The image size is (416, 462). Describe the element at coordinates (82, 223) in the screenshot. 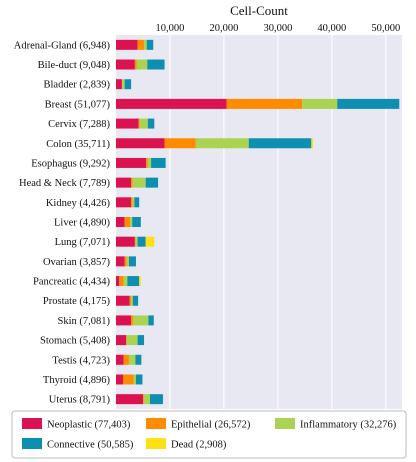

I see `category-label: Liver (4,890)` at that location.